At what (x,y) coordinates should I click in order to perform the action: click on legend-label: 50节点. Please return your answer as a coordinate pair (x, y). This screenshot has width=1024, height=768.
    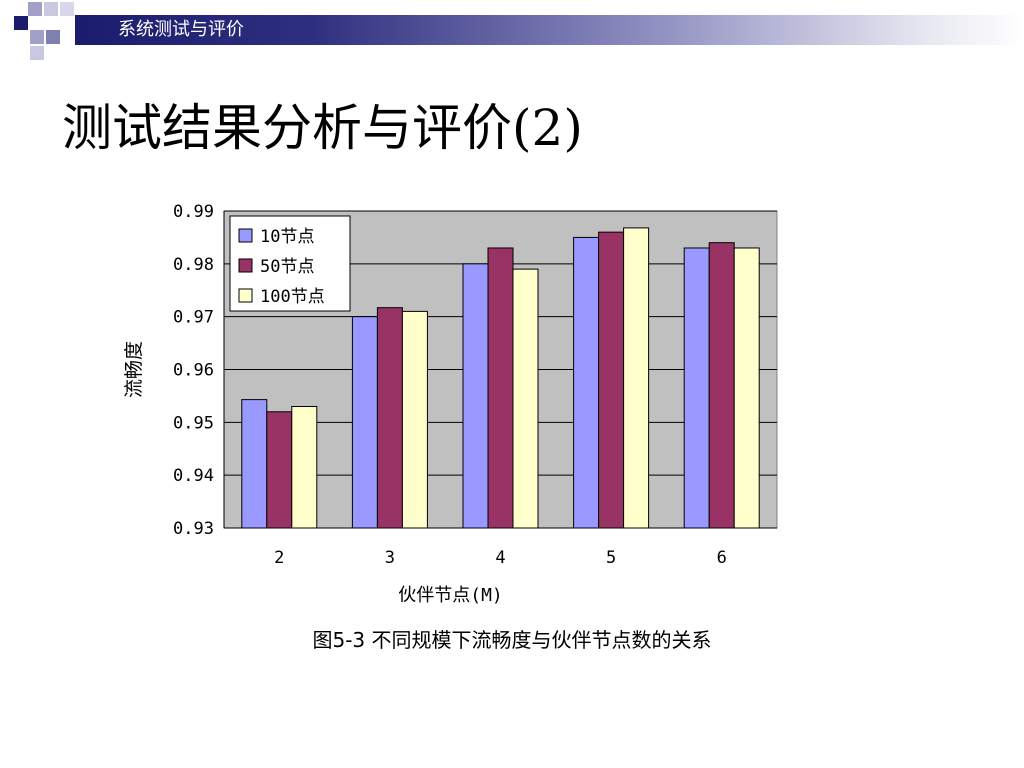
    Looking at the image, I should click on (287, 267).